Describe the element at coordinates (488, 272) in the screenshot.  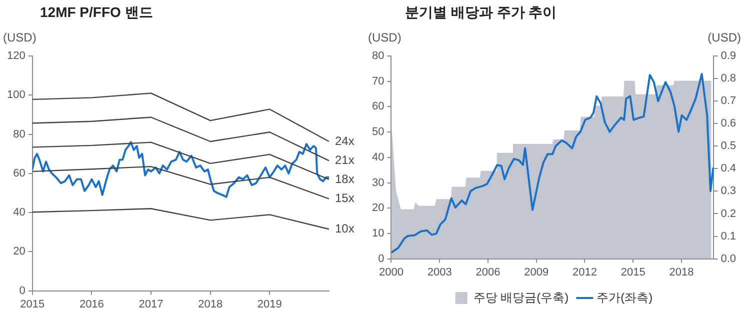
I see `x-tick-label: 2006` at that location.